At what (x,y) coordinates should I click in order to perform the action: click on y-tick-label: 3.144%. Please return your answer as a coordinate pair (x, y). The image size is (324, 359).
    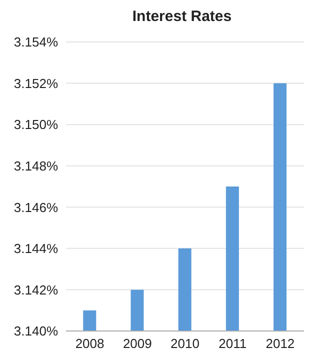
    Looking at the image, I should click on (36, 248).